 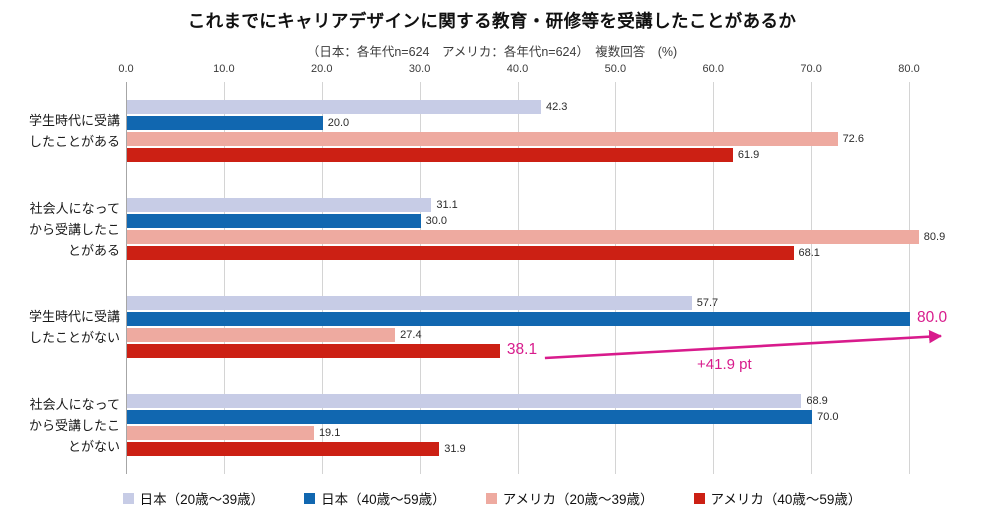 What do you see at coordinates (724, 364) in the screenshot?
I see `delta-annotation-label: +41.9 pt` at bounding box center [724, 364].